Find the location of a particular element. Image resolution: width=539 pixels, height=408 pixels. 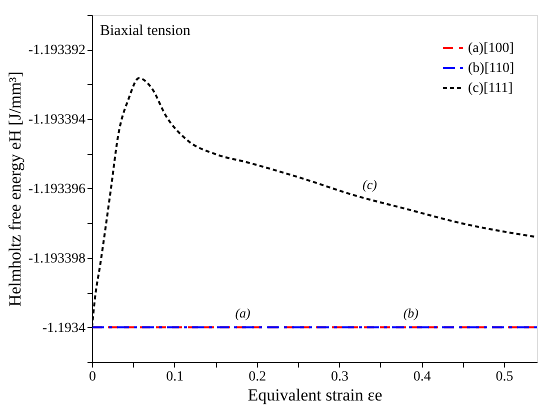

legend-label: (b)[110] is located at coordinates (491, 68).